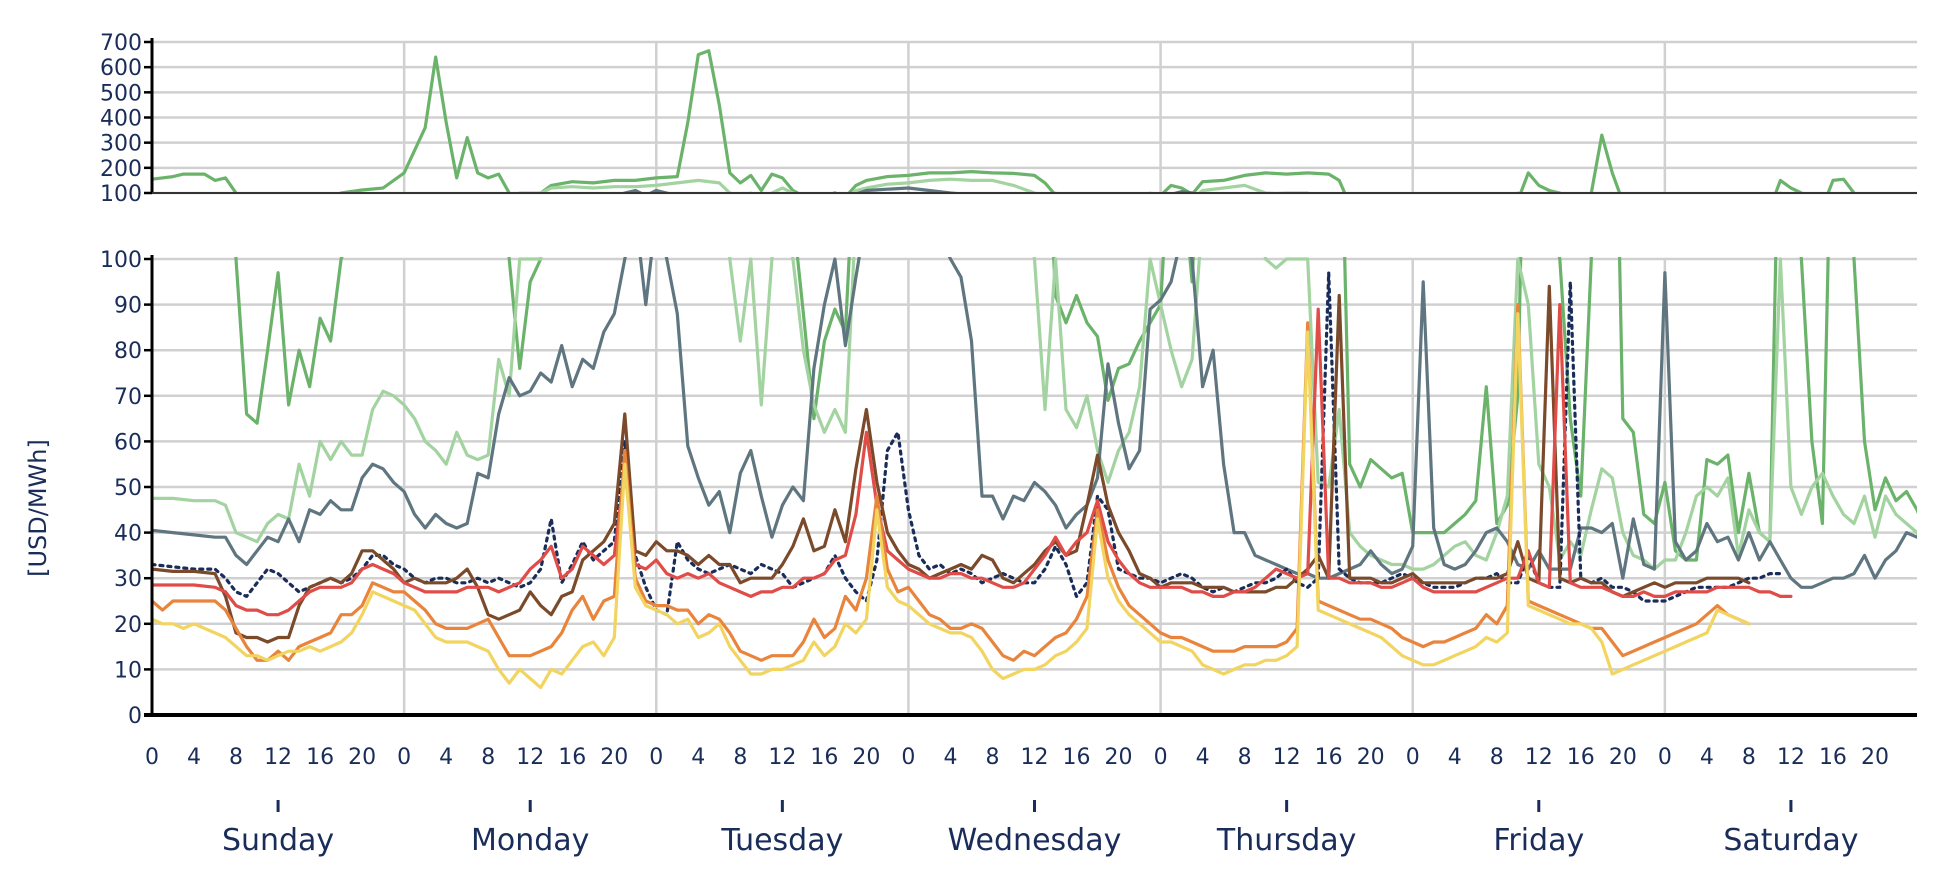 This screenshot has width=1937, height=886. Describe the element at coordinates (128, 579) in the screenshot. I see `lower-y-tick-label: 30` at that location.